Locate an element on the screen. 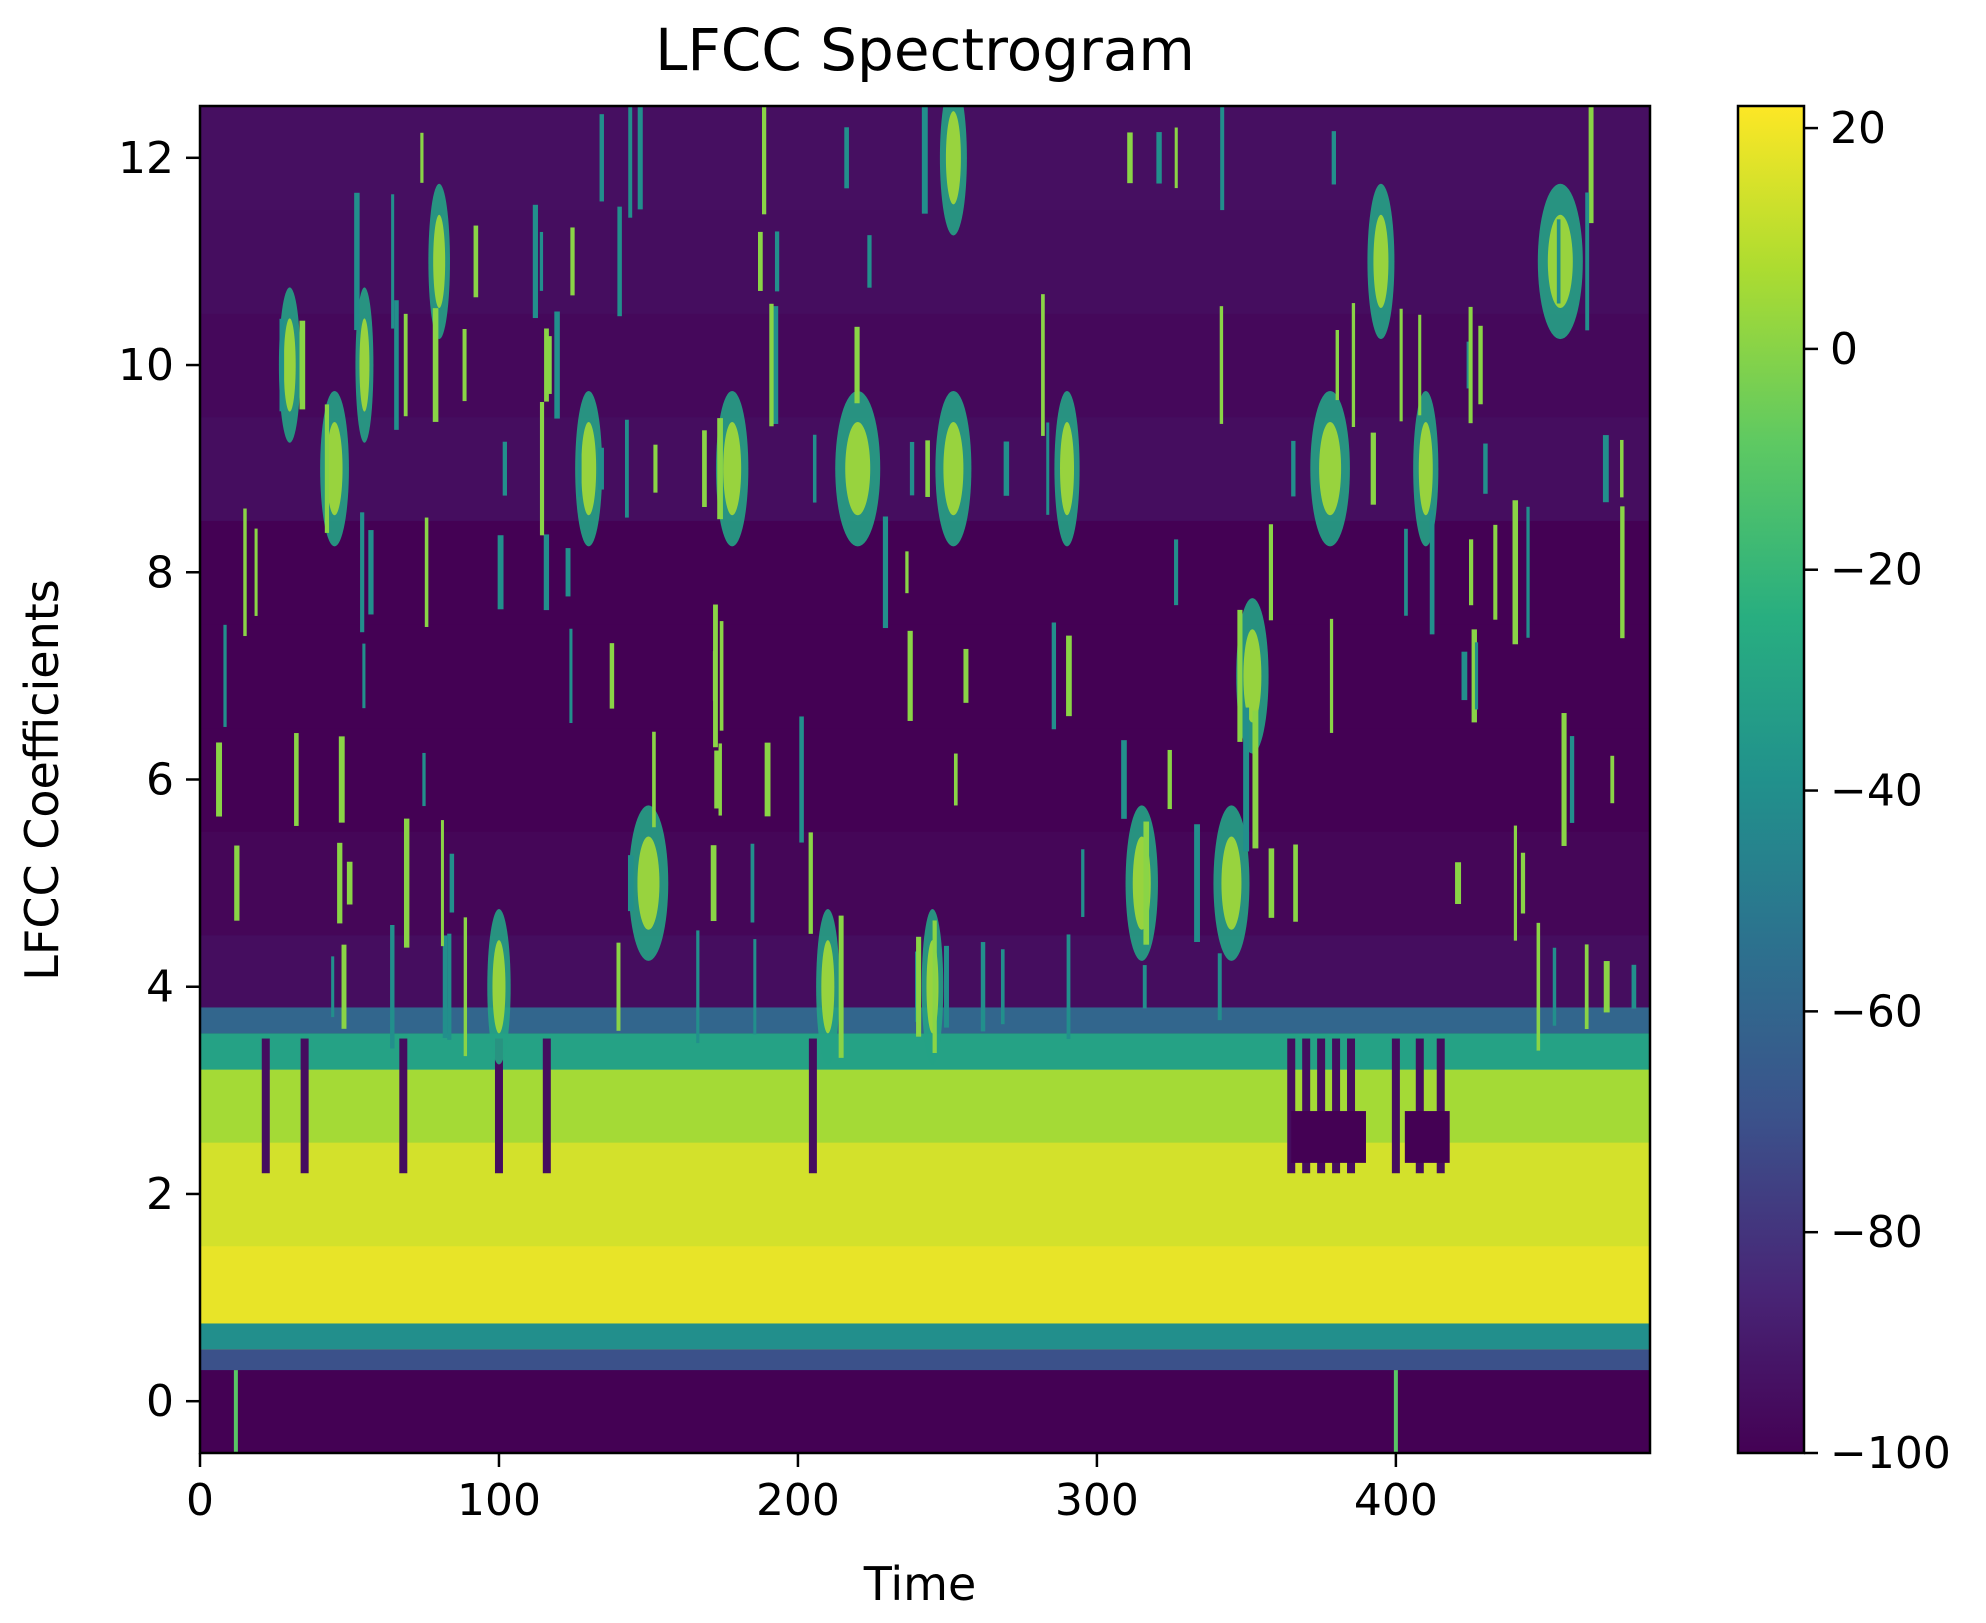 The height and width of the screenshot is (1623, 1986). y-axis-label: LFCC Coefficients is located at coordinates (42, 780).